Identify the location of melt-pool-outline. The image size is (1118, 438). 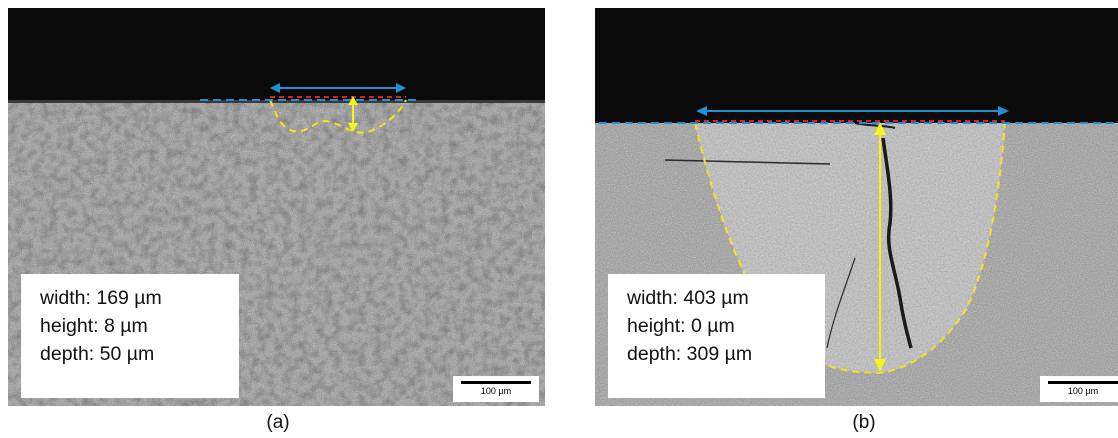
(338, 116).